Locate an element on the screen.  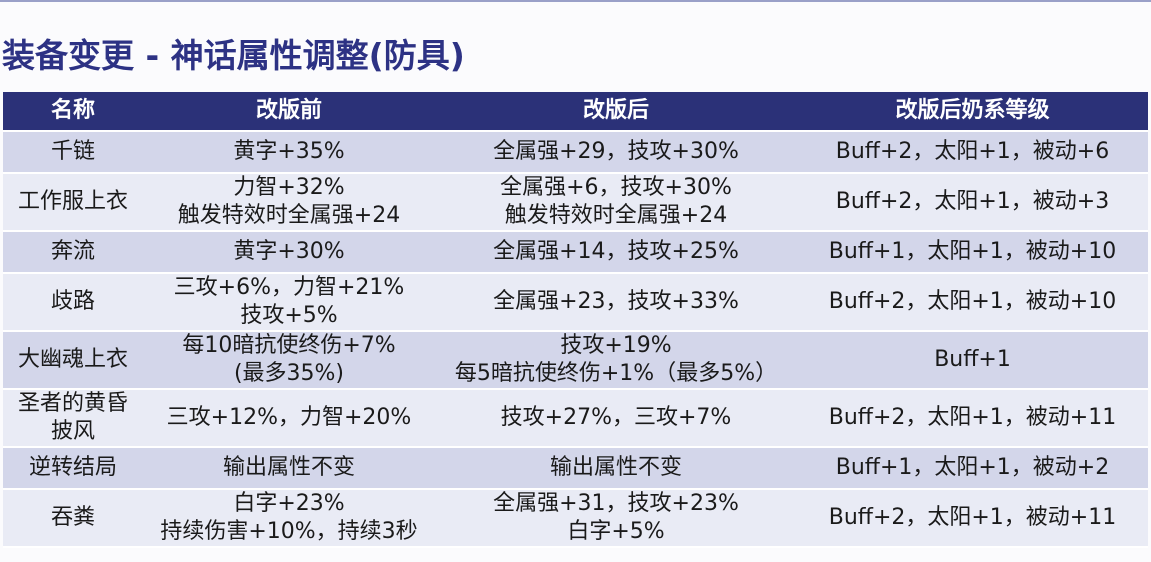
cell-before: 输出属性不变 is located at coordinates (289, 468).